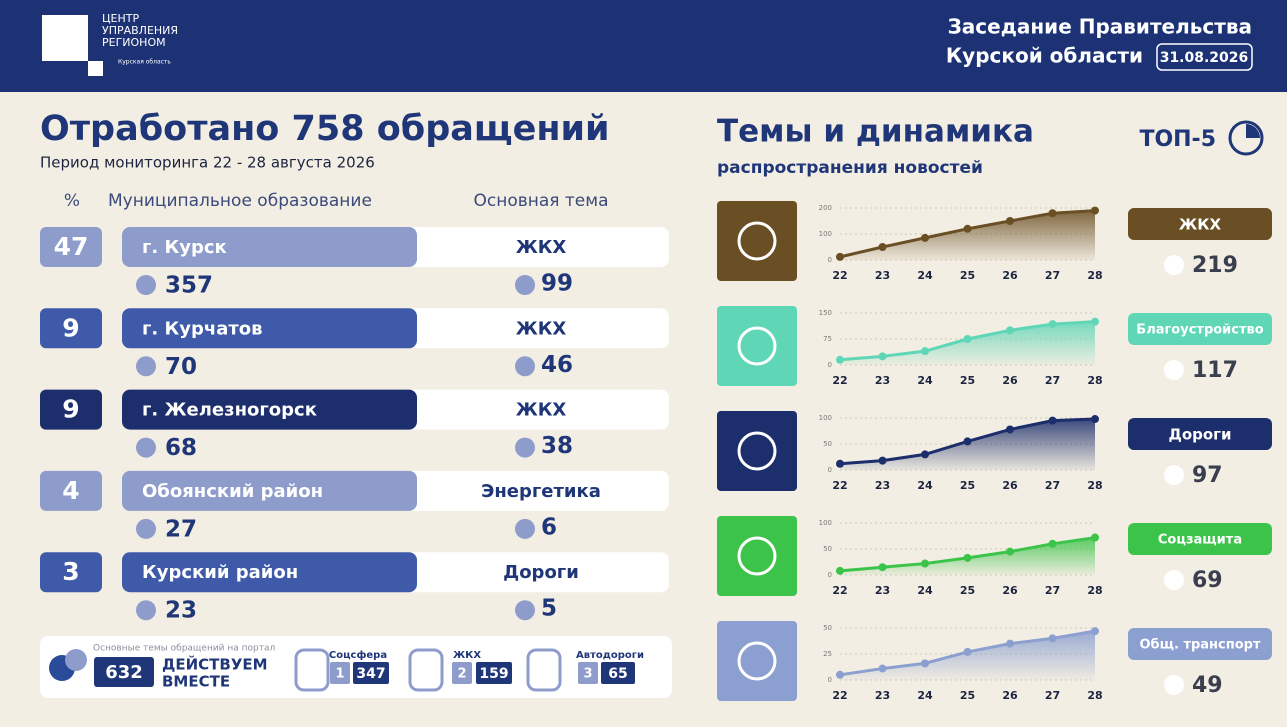 This screenshot has height=727, width=1287. Describe the element at coordinates (541, 328) in the screenshot. I see `topic: ЖКХ` at that location.